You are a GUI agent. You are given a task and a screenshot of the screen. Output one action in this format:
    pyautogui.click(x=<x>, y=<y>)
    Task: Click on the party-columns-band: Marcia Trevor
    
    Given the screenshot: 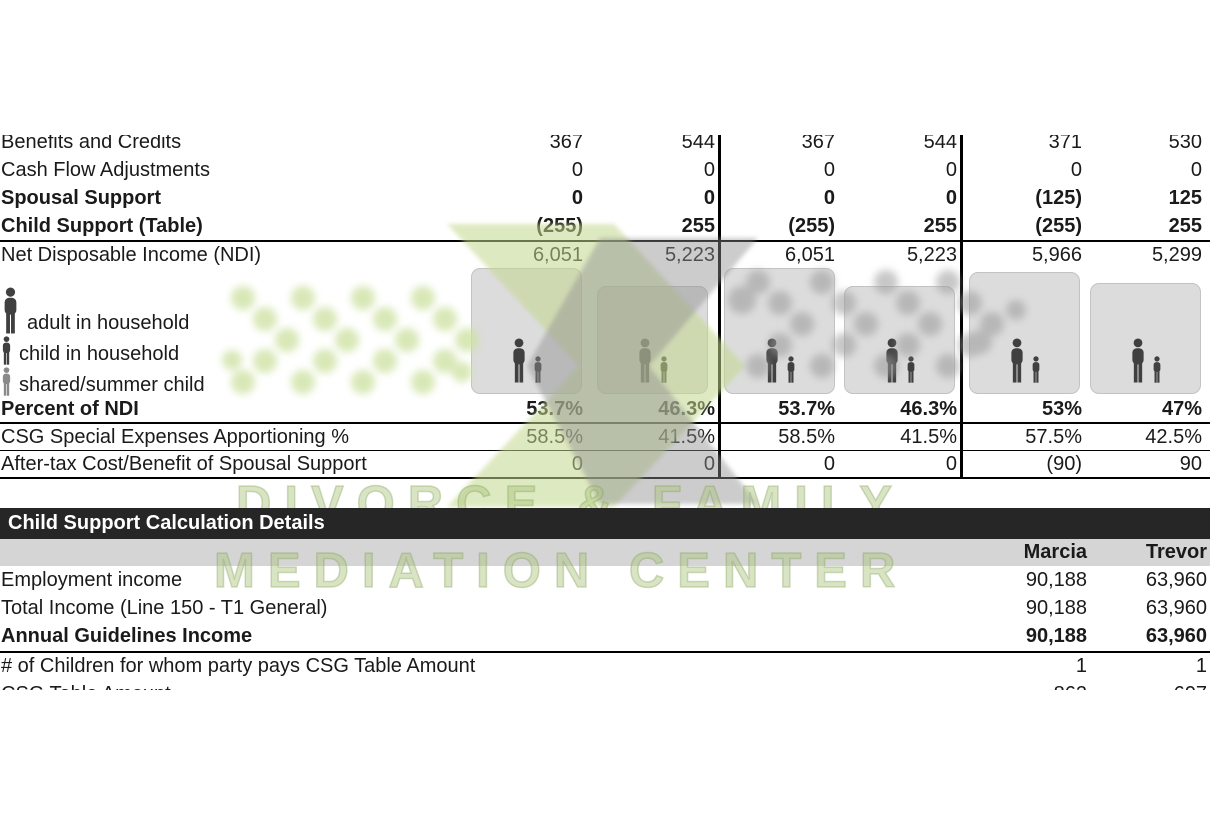 What is the action you would take?
    pyautogui.click(x=605, y=552)
    